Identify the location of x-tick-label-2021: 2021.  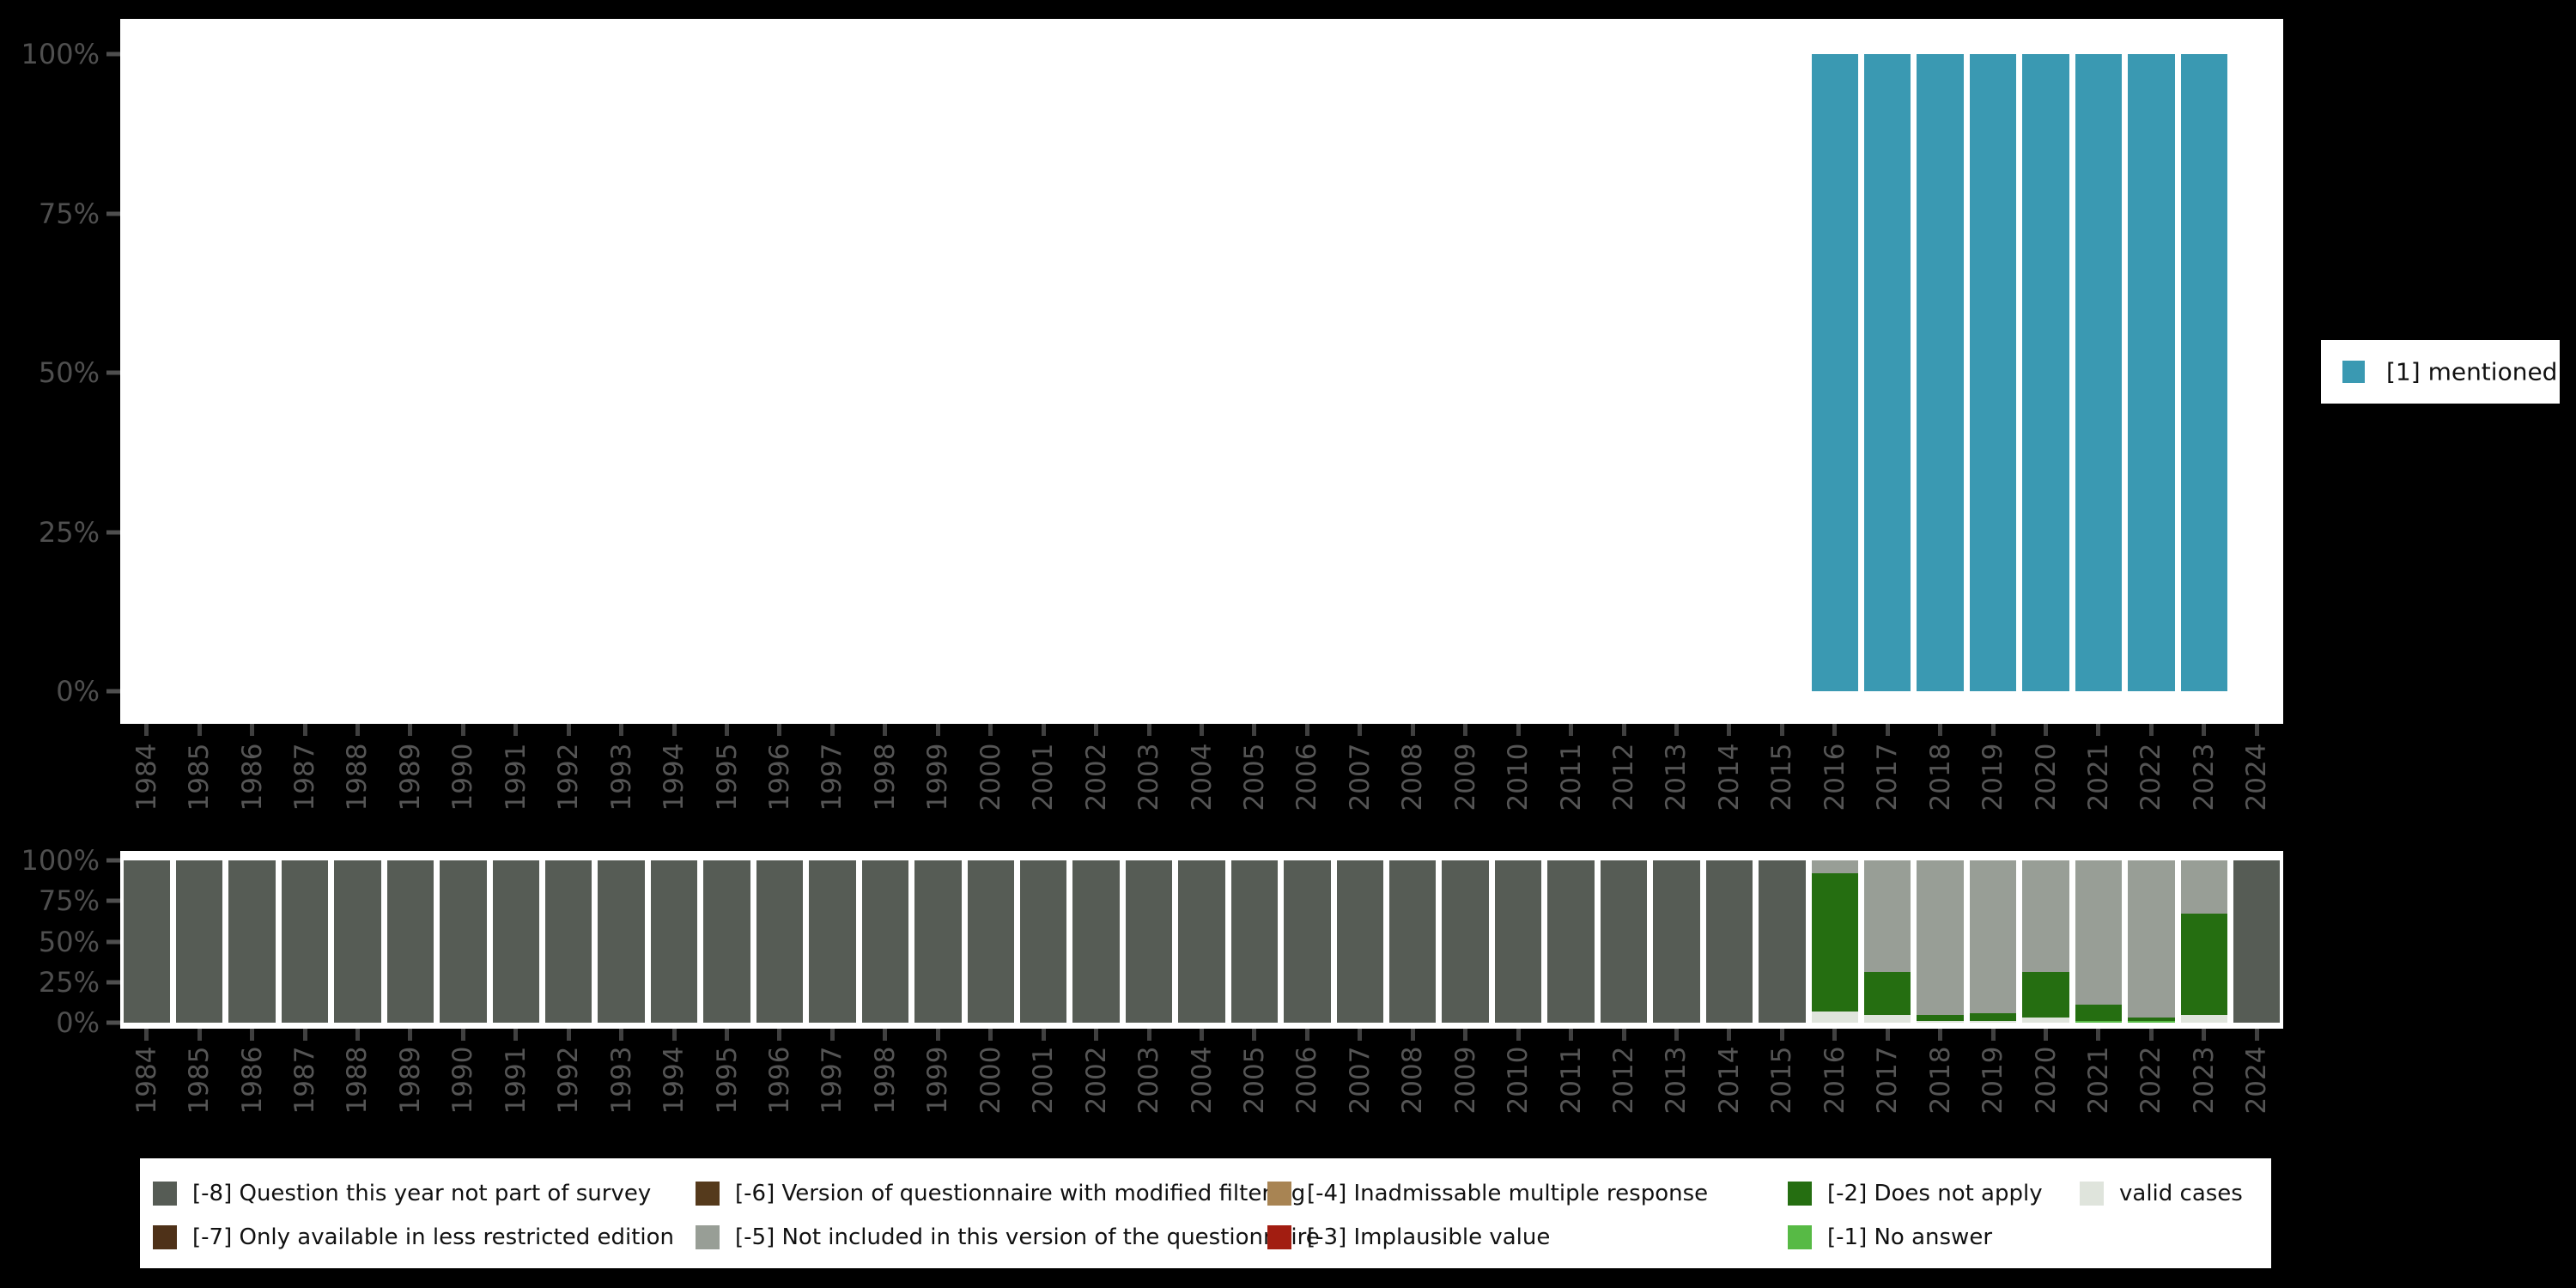
(2098, 1080).